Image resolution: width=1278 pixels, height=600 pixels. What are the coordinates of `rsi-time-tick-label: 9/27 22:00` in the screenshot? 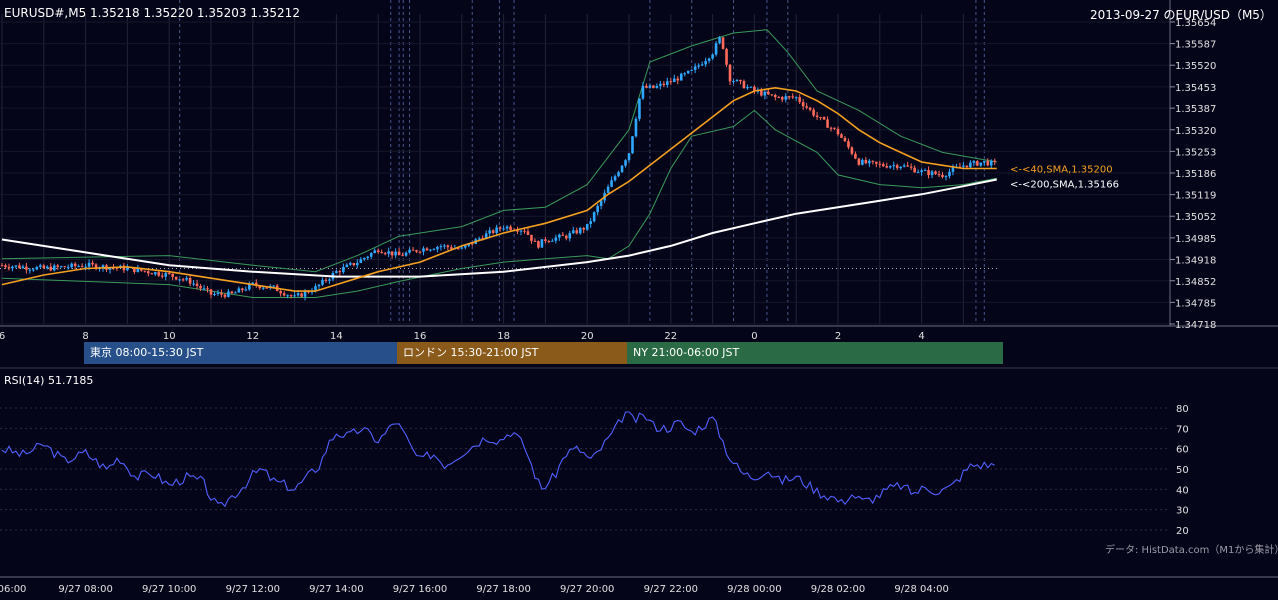 It's located at (671, 589).